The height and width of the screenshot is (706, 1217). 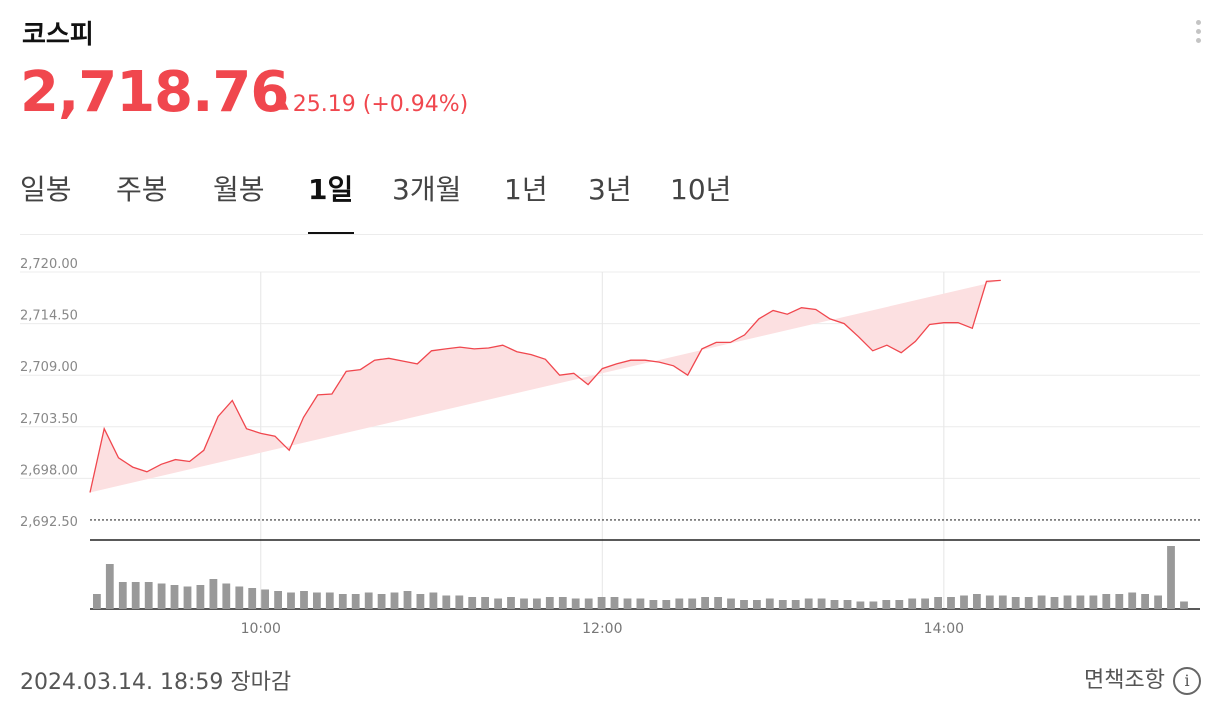 I want to click on tab-monthly: 월봉, so click(x=239, y=189).